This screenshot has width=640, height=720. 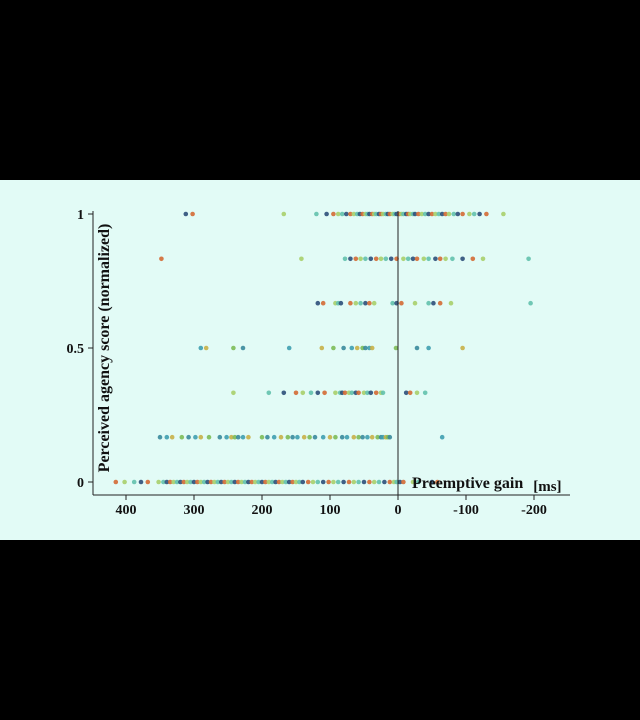 What do you see at coordinates (467, 483) in the screenshot?
I see `x-axis-label: Preemptive gain` at bounding box center [467, 483].